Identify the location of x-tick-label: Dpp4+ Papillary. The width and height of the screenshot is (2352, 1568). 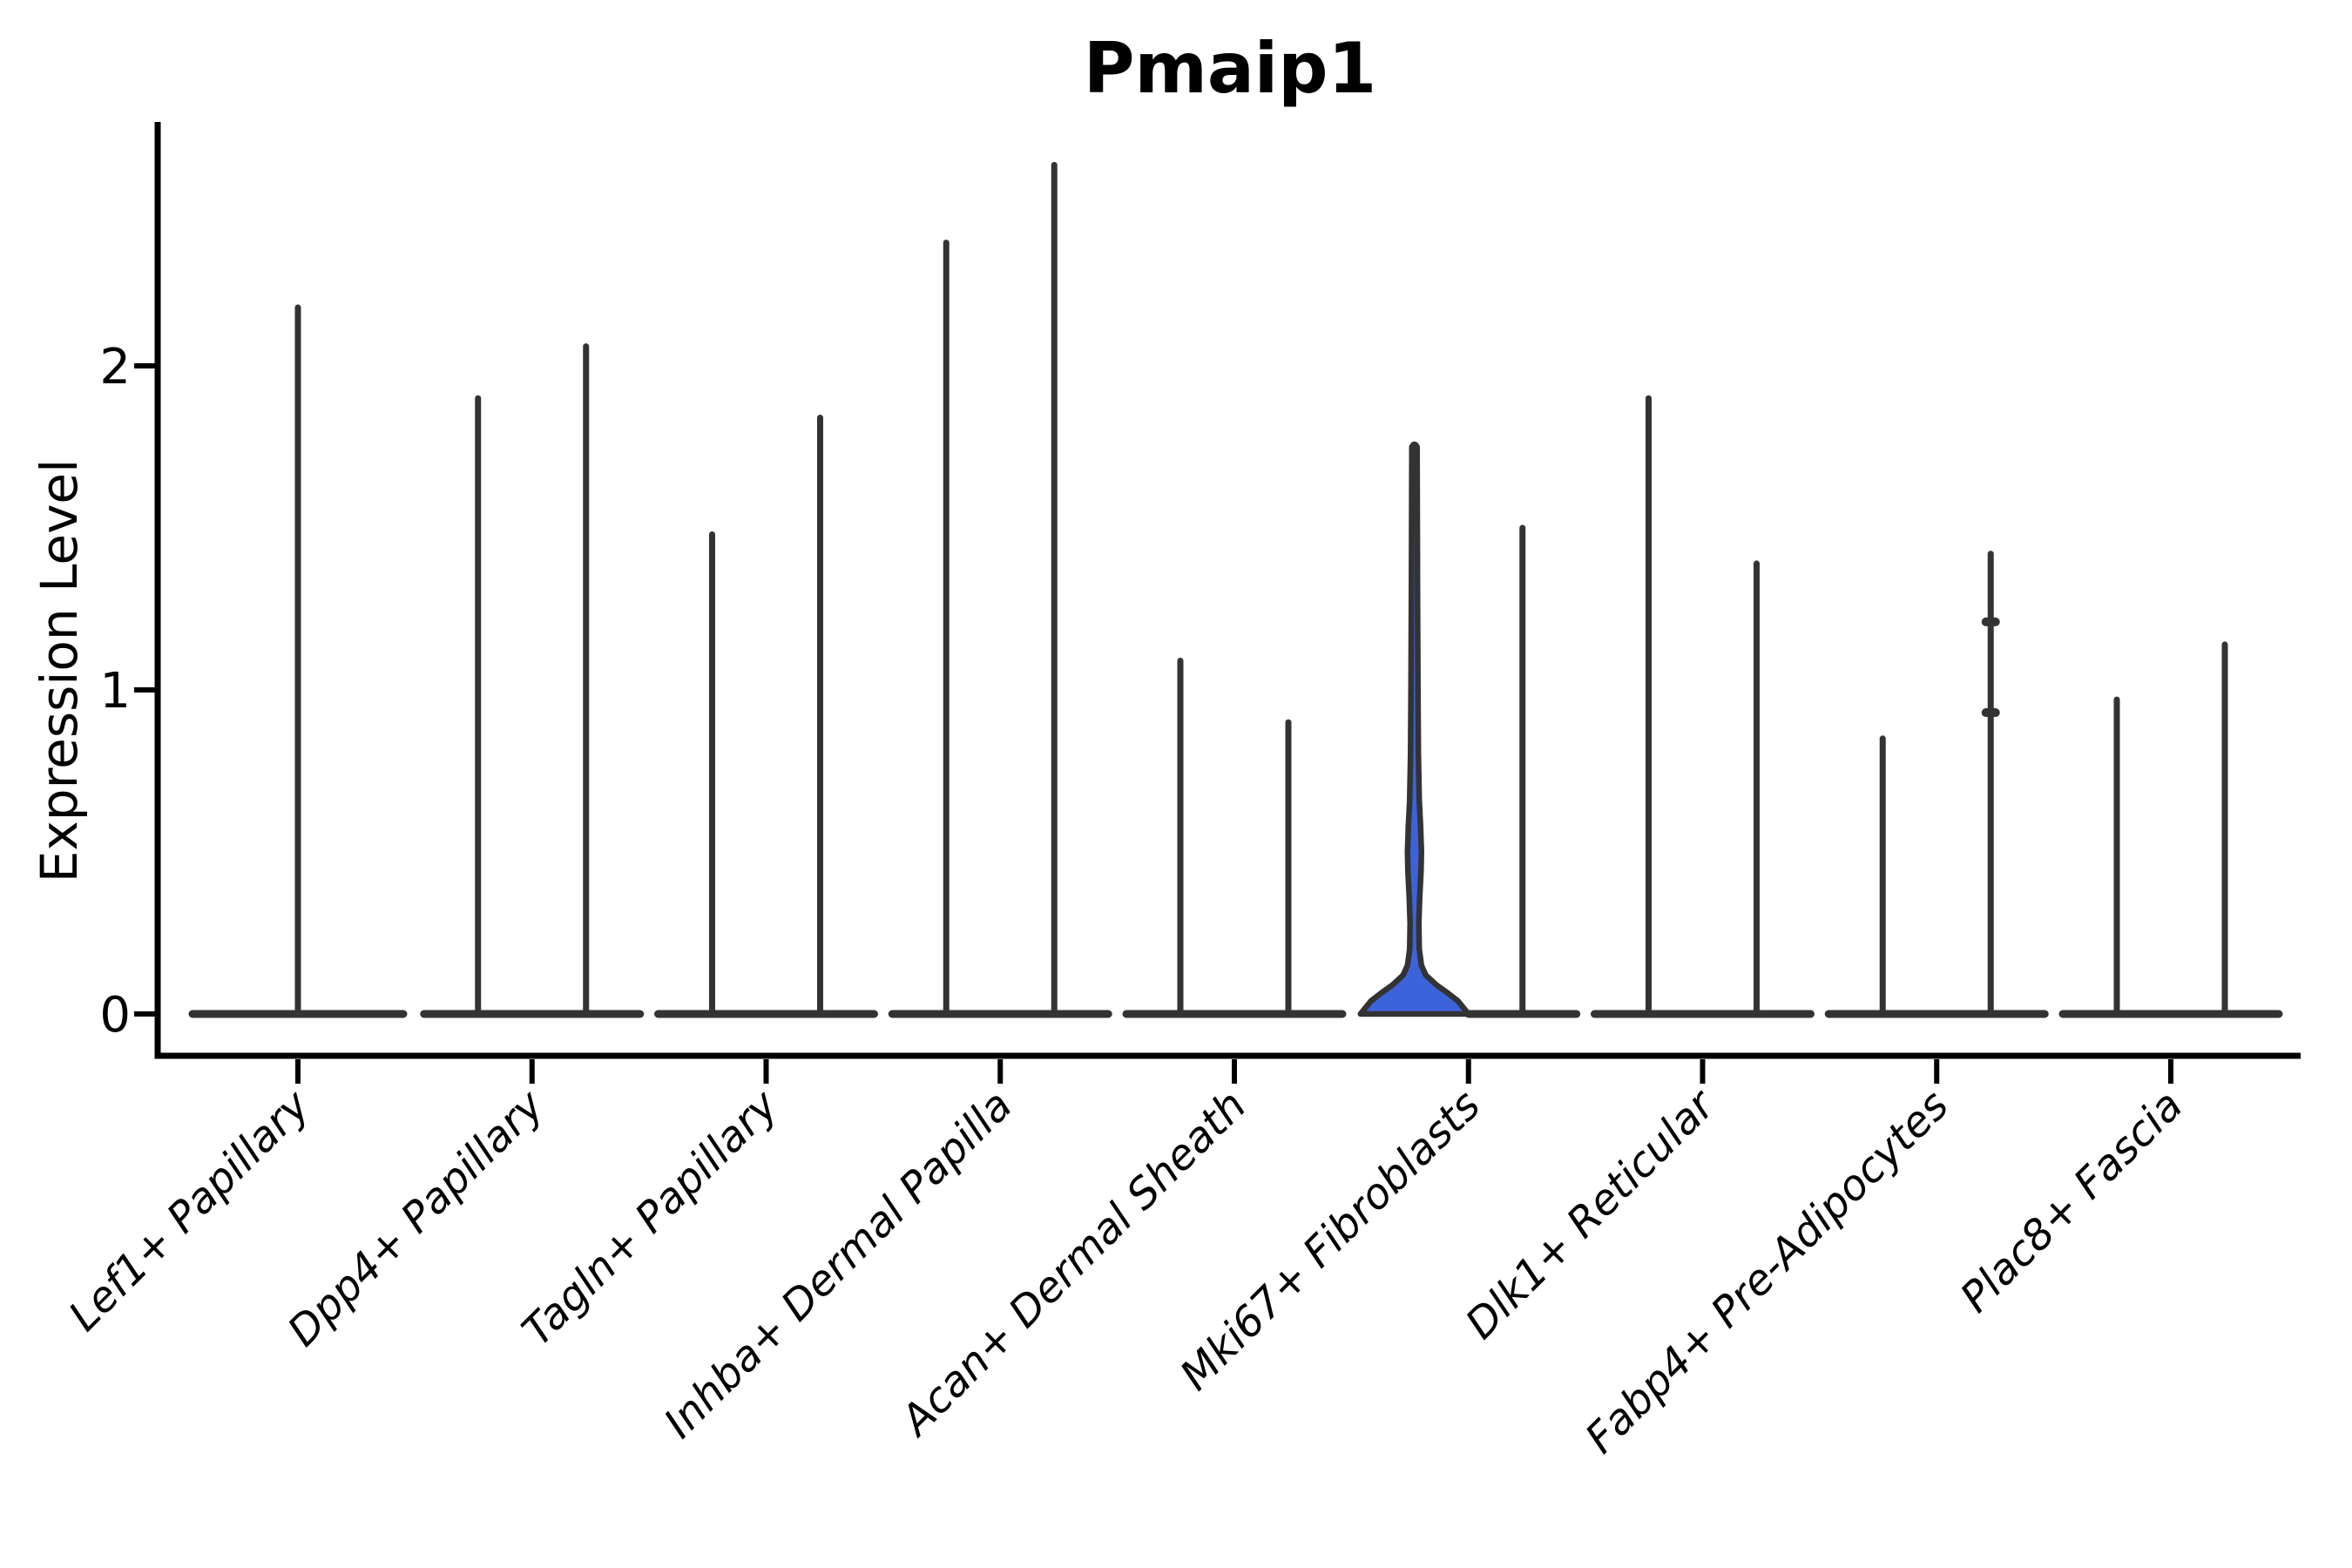
(416, 1217).